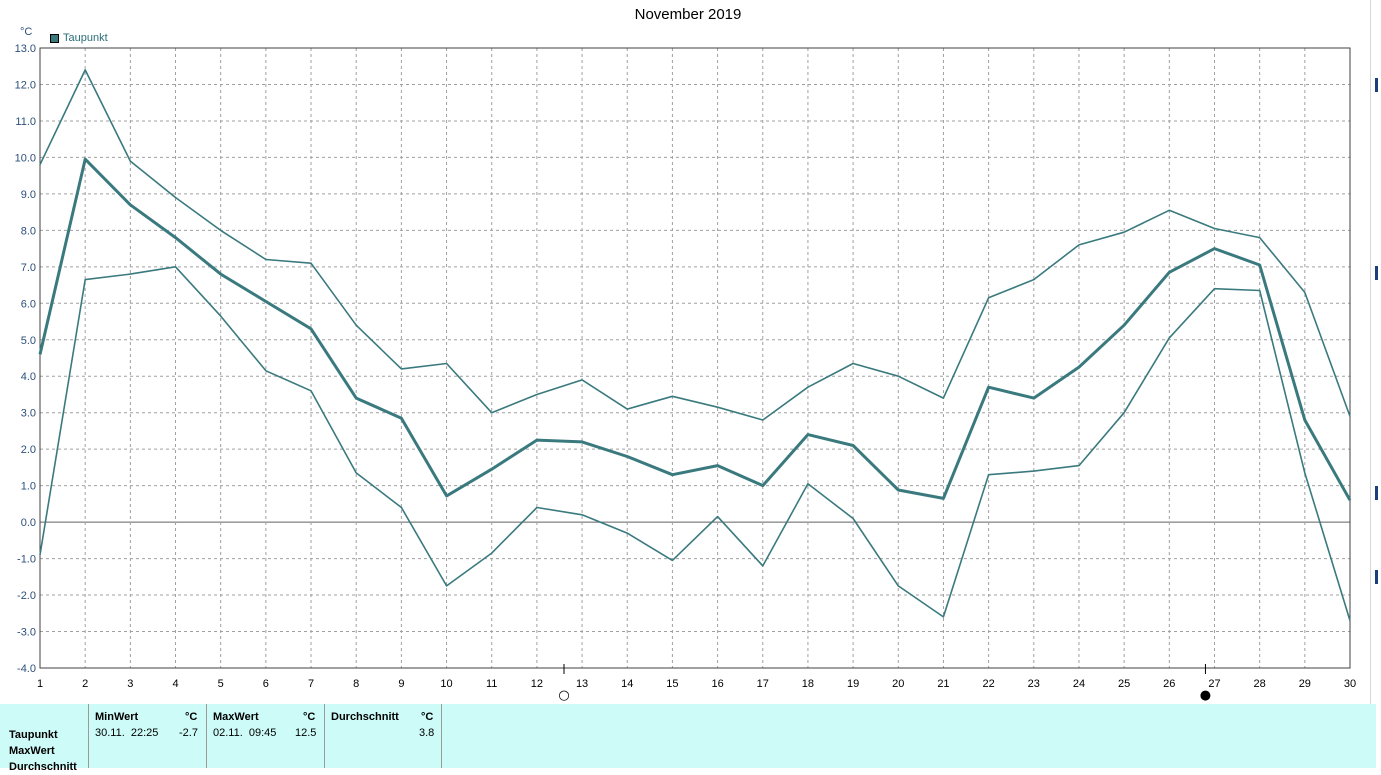 Image resolution: width=1381 pixels, height=775 pixels. Describe the element at coordinates (236, 717) in the screenshot. I see `max-header: MaxWert` at that location.